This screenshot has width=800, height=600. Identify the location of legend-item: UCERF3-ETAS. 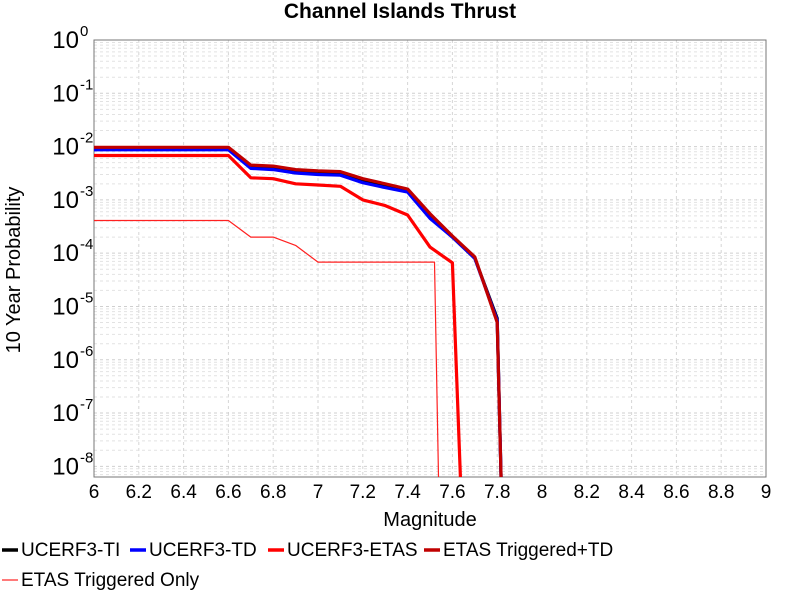
(343, 550).